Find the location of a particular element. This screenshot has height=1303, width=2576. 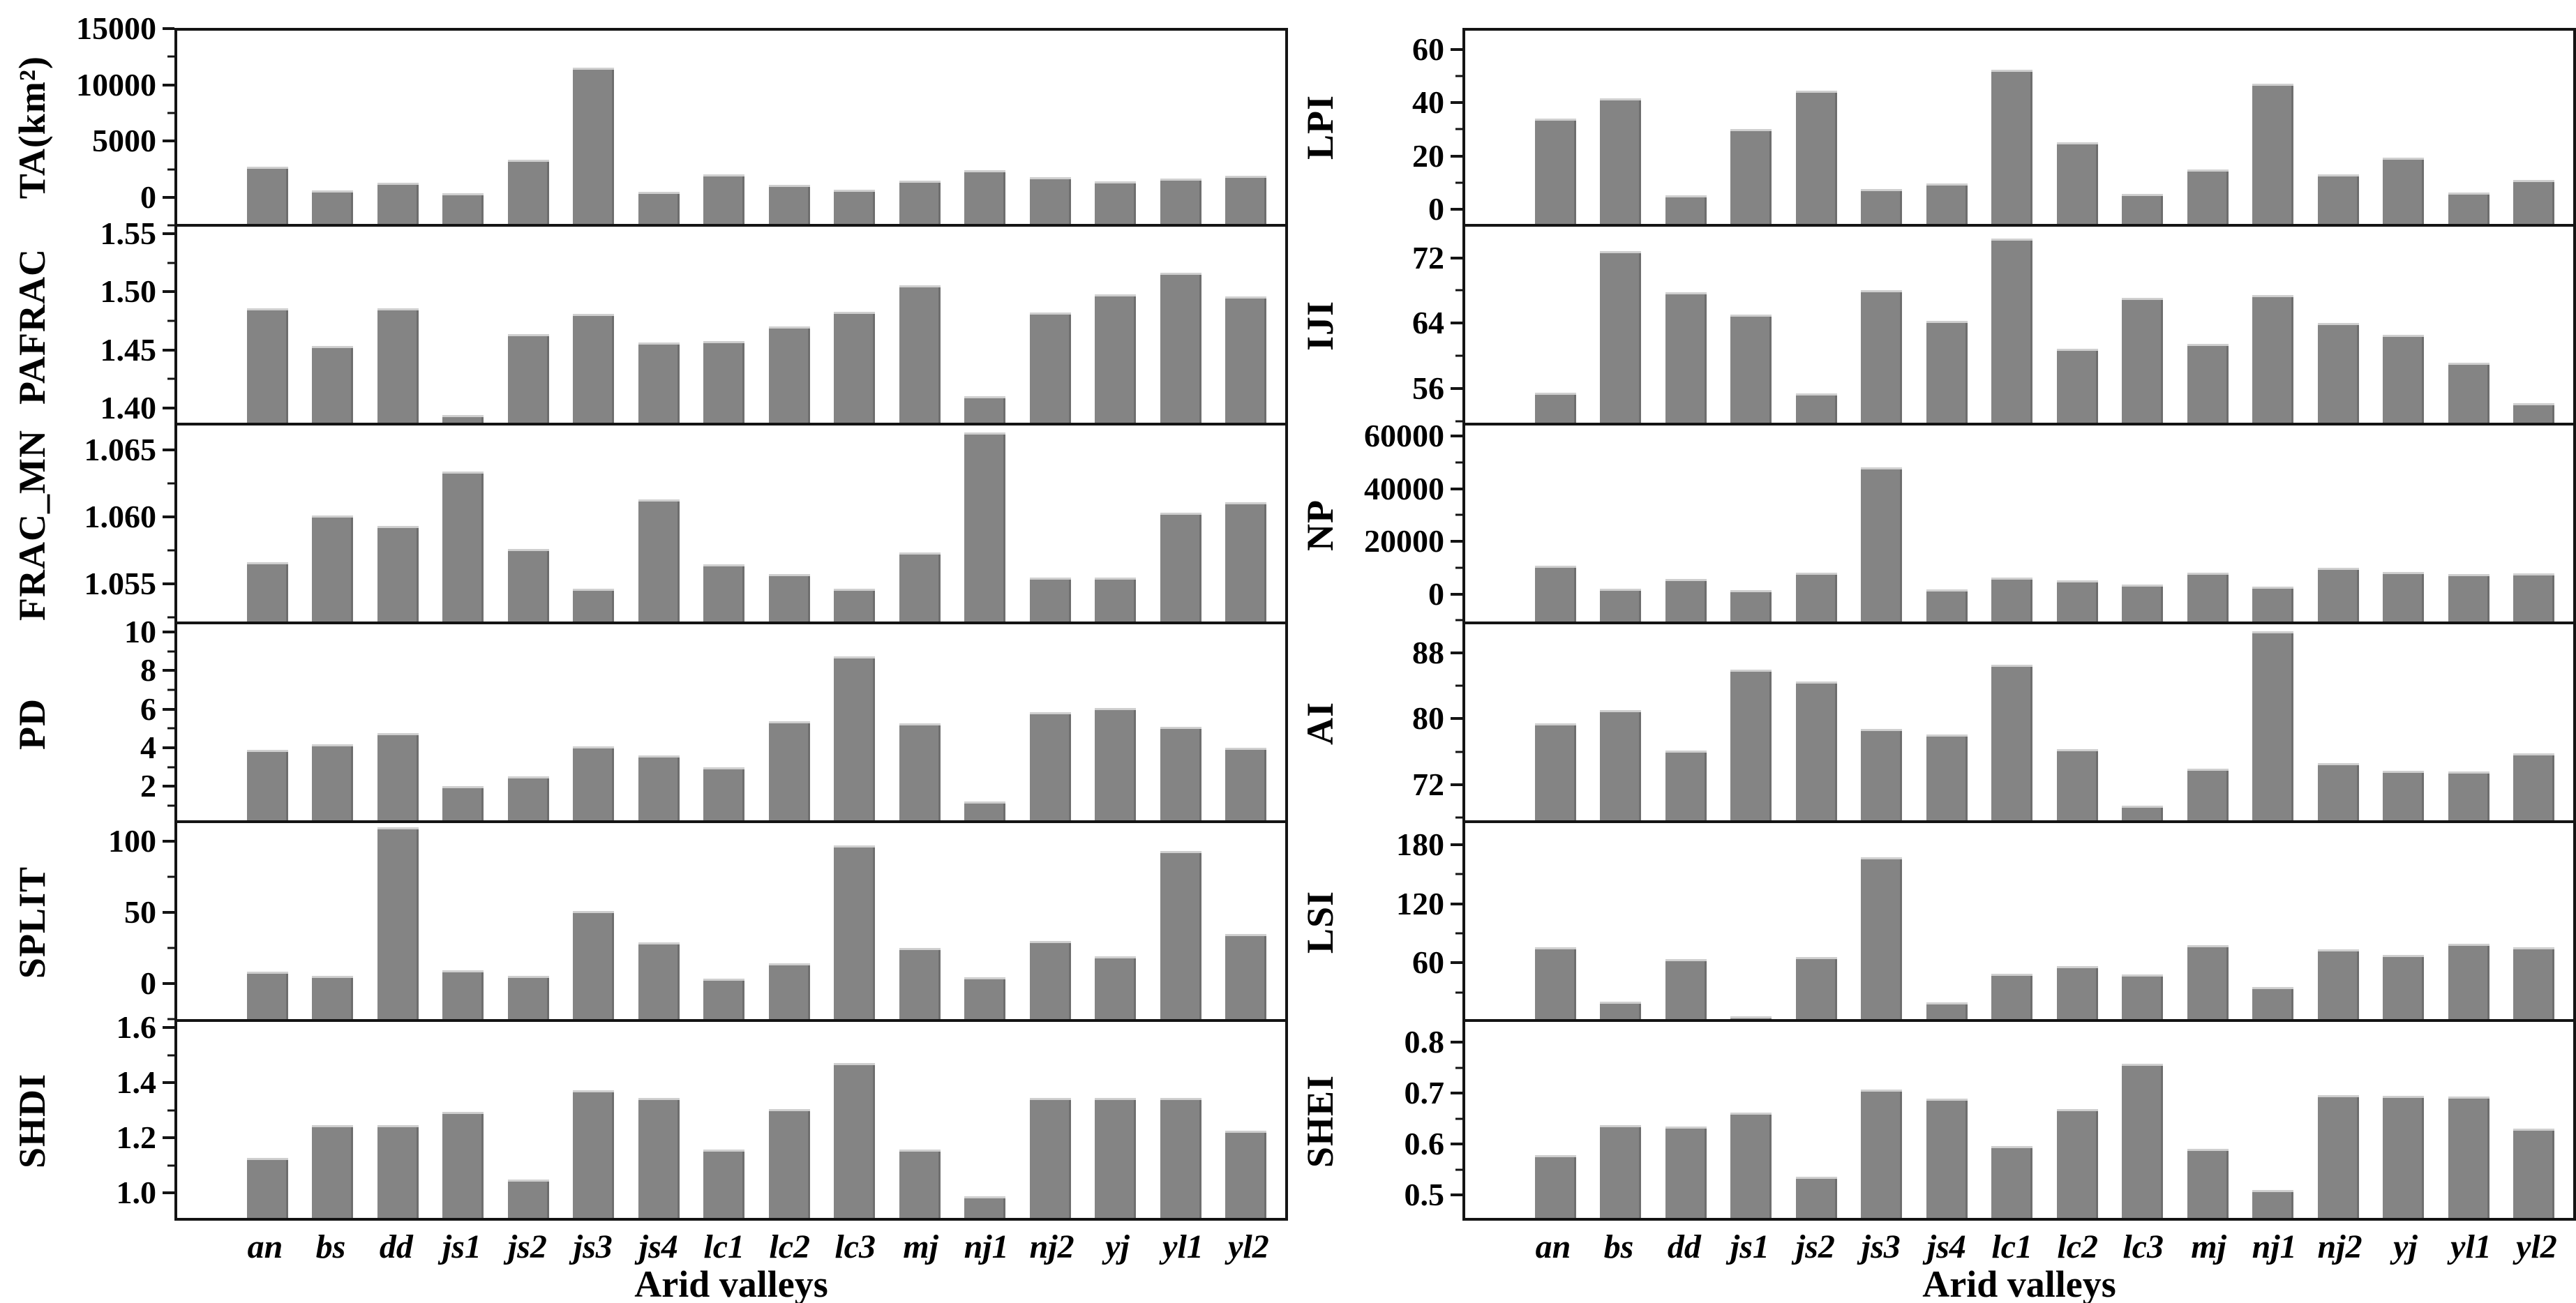

ytick-label: 60 is located at coordinates (1428, 962).